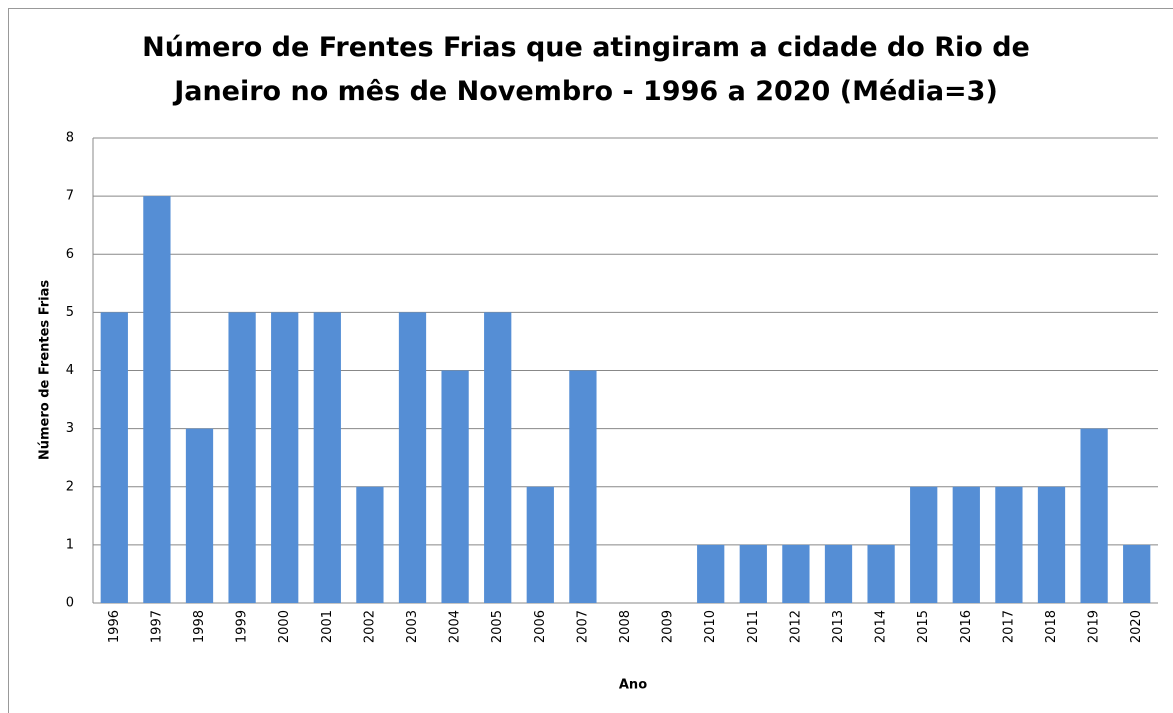 This screenshot has height=713, width=1173. Describe the element at coordinates (70, 544) in the screenshot. I see `y-tick-label: 1` at that location.